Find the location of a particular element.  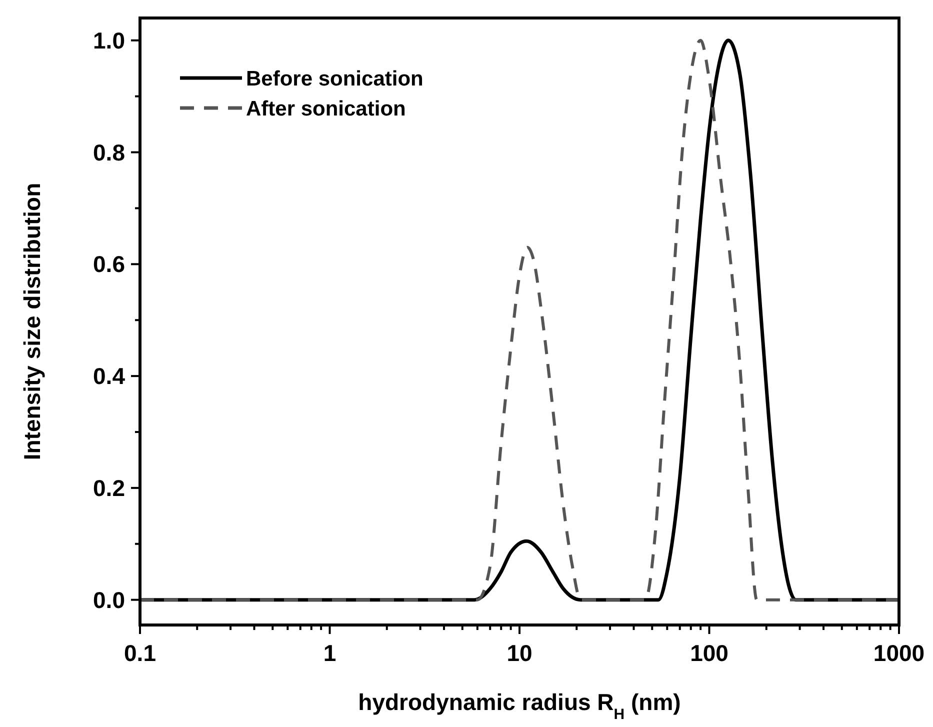

x-tick-label: 0.1 is located at coordinates (140, 653).